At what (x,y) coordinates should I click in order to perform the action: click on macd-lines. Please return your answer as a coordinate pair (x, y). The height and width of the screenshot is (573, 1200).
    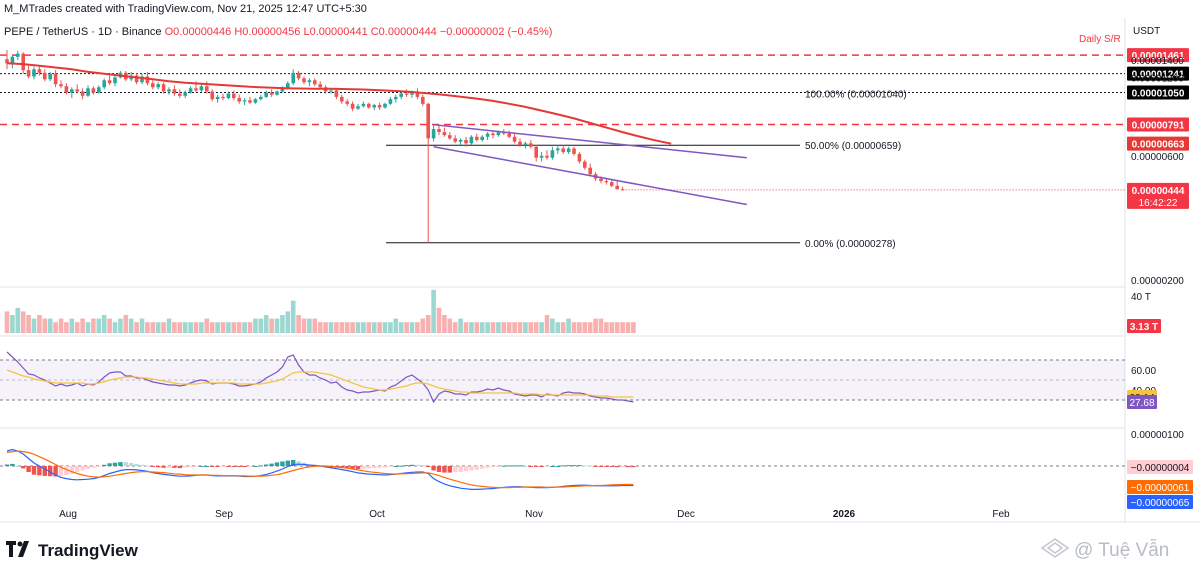
    Looking at the image, I should click on (562, 469).